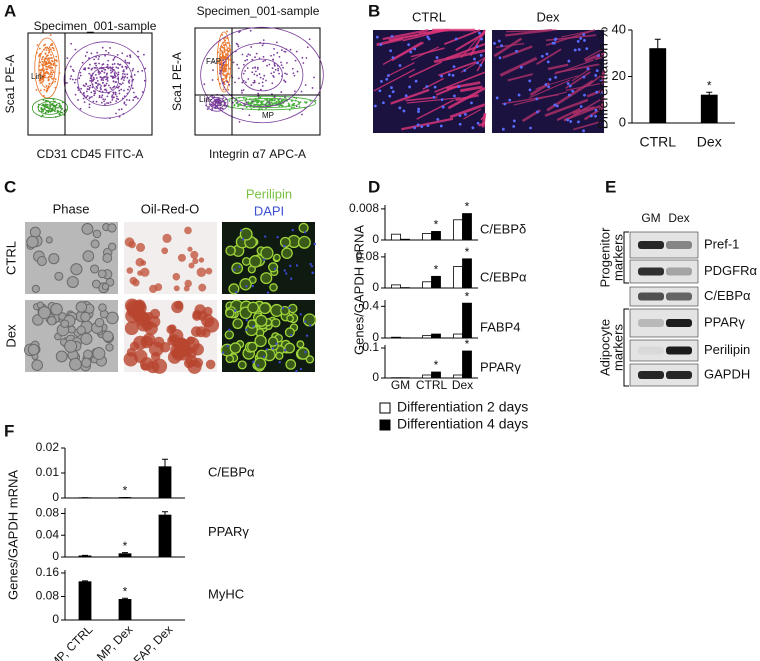 This screenshot has width=760, height=661. Describe the element at coordinates (678, 218) in the screenshot. I see `lane-label: Dex` at that location.